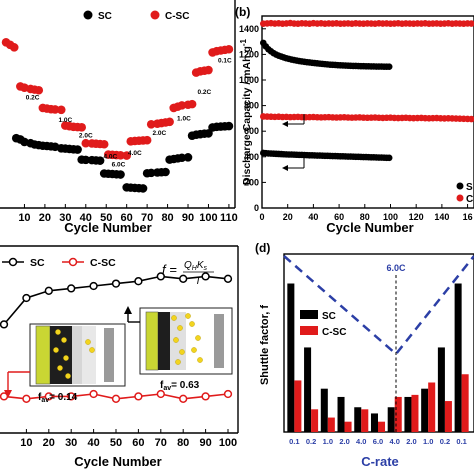 The image size is (474, 474). I want to click on rate-label: 1.0C, so click(184, 119).